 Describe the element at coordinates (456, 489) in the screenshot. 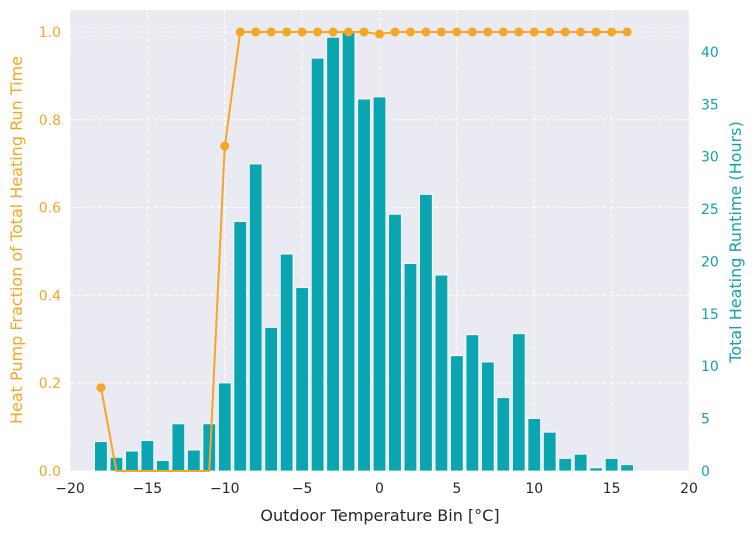

I see `x-tick-label: 5` at that location.